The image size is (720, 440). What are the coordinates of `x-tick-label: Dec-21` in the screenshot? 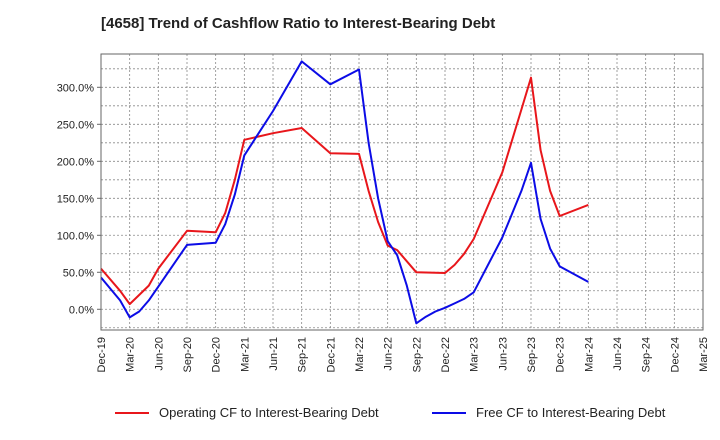 It's located at (331, 354).